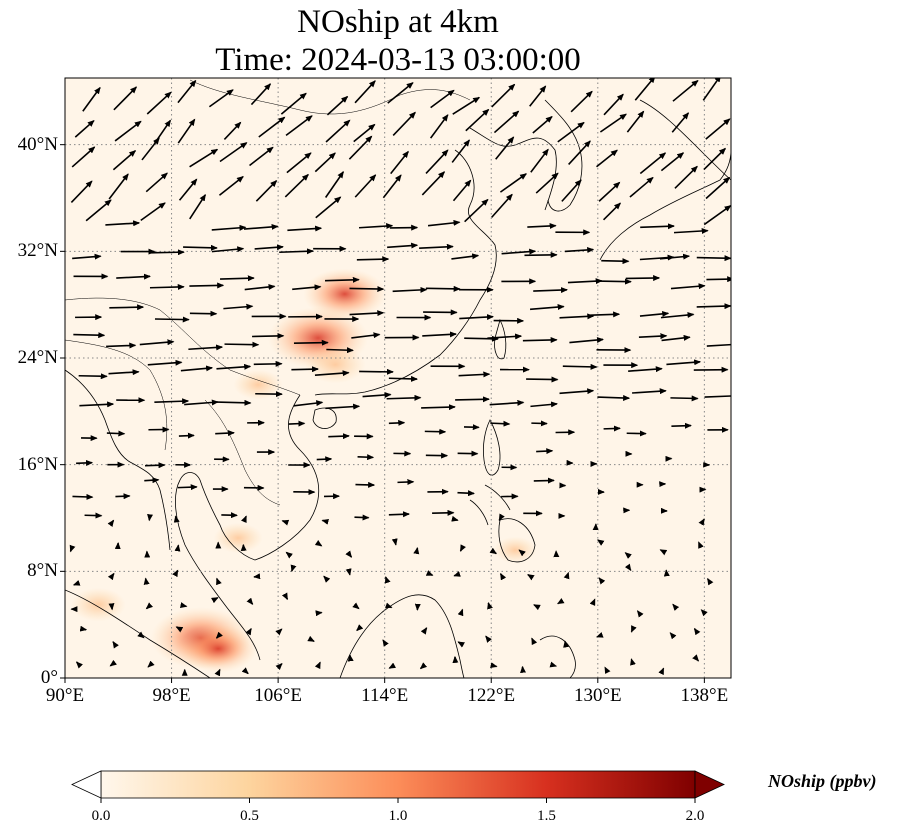  I want to click on bohai-coastline, so click(513, 169).